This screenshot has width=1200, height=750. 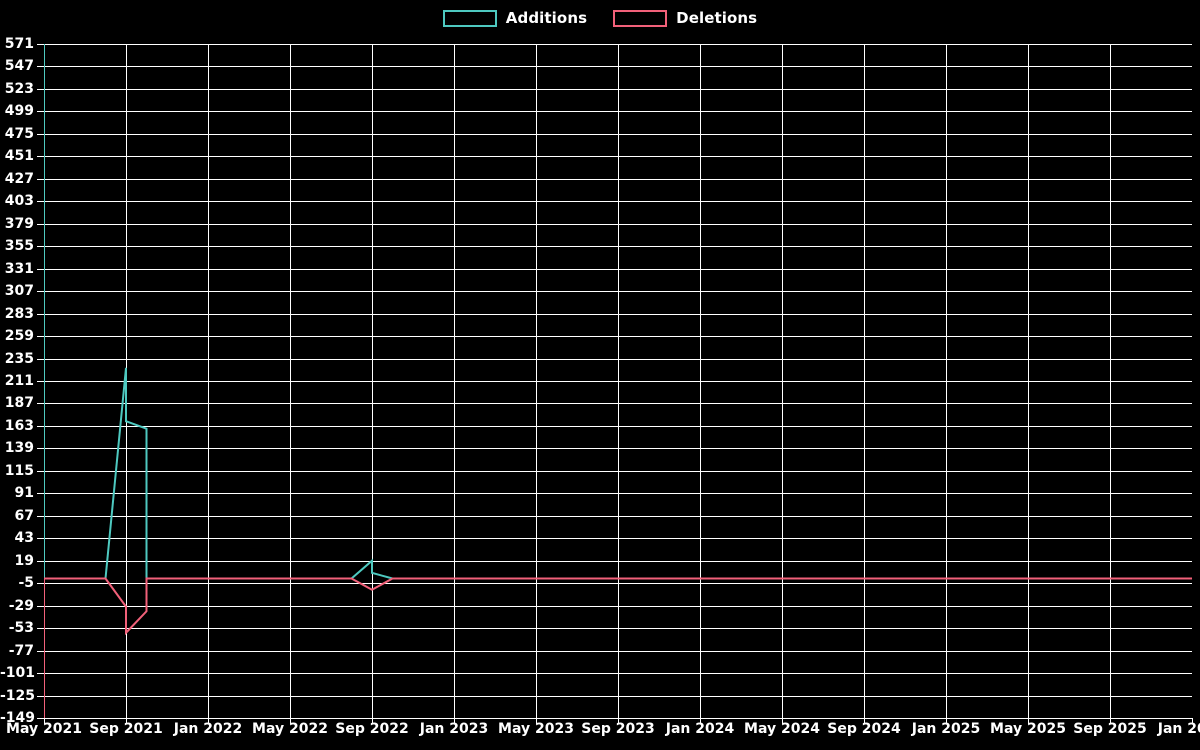 What do you see at coordinates (1110, 729) in the screenshot?
I see `x-axis-tick-label: Sep 2025` at bounding box center [1110, 729].